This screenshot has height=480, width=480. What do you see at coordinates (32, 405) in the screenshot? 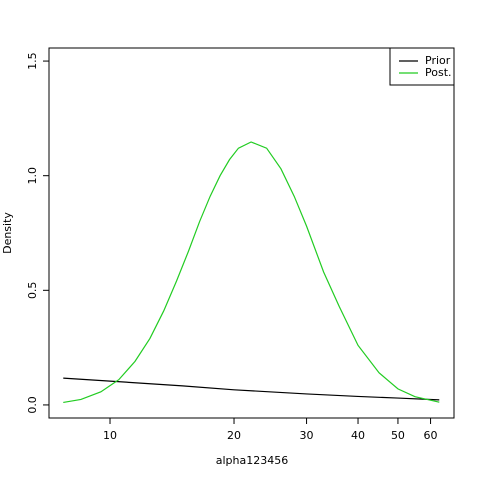
I see `y-tick-label: 0.0` at bounding box center [32, 405].